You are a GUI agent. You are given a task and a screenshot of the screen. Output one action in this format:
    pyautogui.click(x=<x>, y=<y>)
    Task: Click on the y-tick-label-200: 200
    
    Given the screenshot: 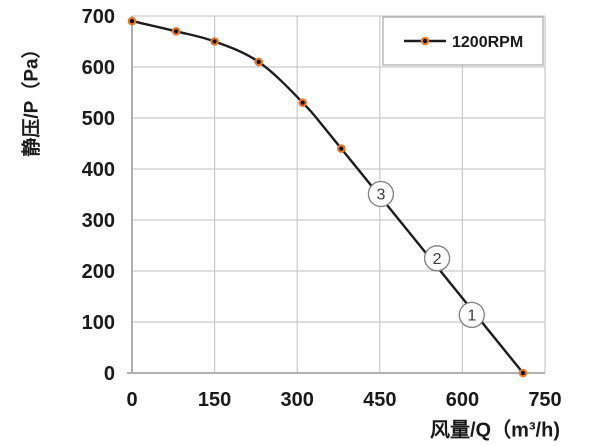 What is the action you would take?
    pyautogui.click(x=98, y=272)
    